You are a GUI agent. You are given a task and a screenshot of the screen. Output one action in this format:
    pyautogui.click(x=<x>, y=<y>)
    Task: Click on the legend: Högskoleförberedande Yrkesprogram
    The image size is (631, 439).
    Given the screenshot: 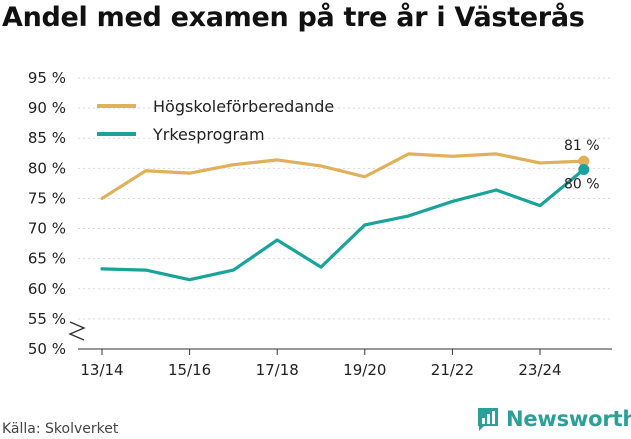 What is the action you would take?
    pyautogui.click(x=215, y=120)
    